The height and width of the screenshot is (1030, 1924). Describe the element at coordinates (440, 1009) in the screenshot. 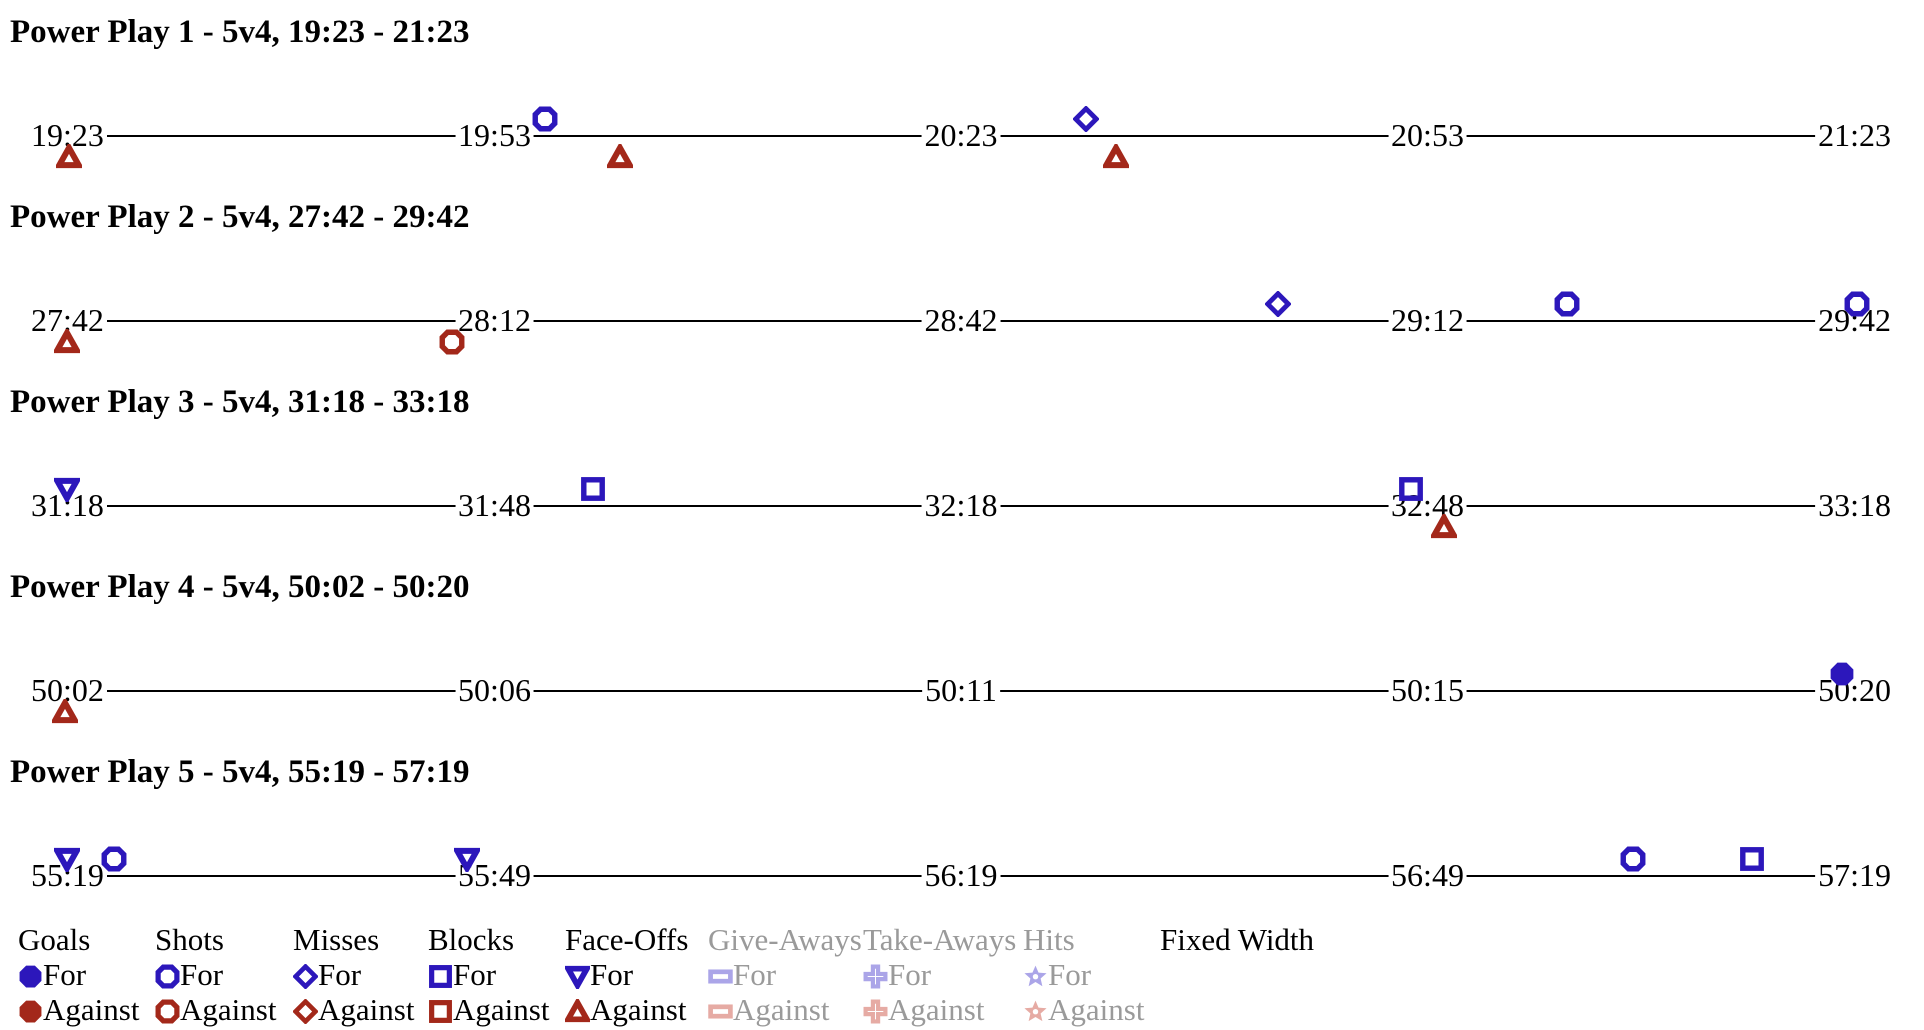

I see `block-against-icon` at that location.